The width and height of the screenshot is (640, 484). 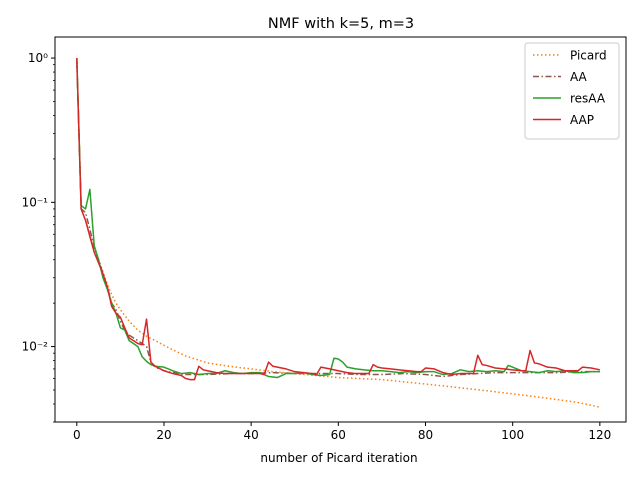 I want to click on x-tick-label: 120, so click(x=599, y=435).